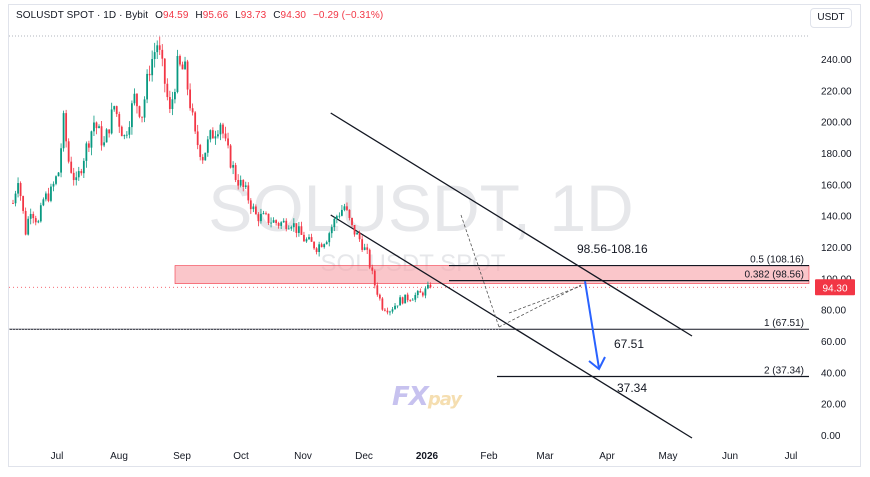 This screenshot has height=477, width=870. What do you see at coordinates (597, 363) in the screenshot?
I see `projection-arrow-head` at bounding box center [597, 363].